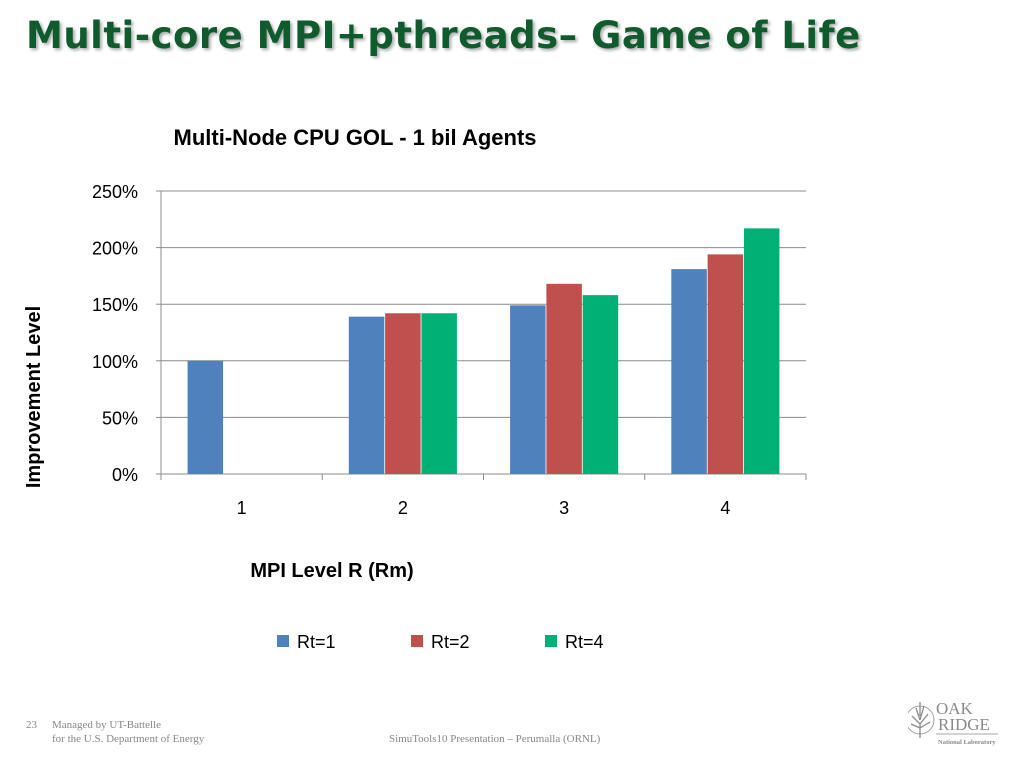 This screenshot has height=768, width=1024. I want to click on y-tick-label: 100%, so click(115, 362).